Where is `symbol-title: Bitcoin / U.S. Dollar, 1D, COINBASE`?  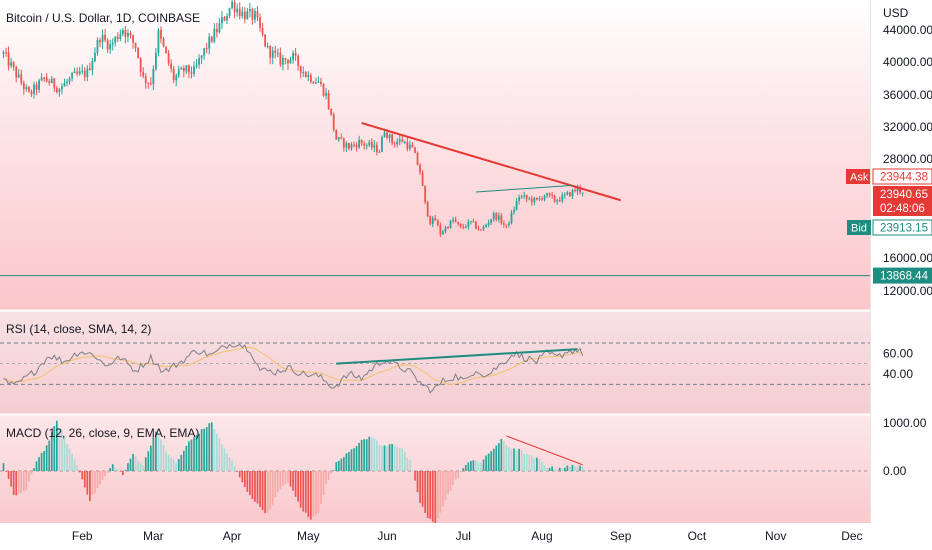 symbol-title: Bitcoin / U.S. Dollar, 1D, COINBASE is located at coordinates (103, 18).